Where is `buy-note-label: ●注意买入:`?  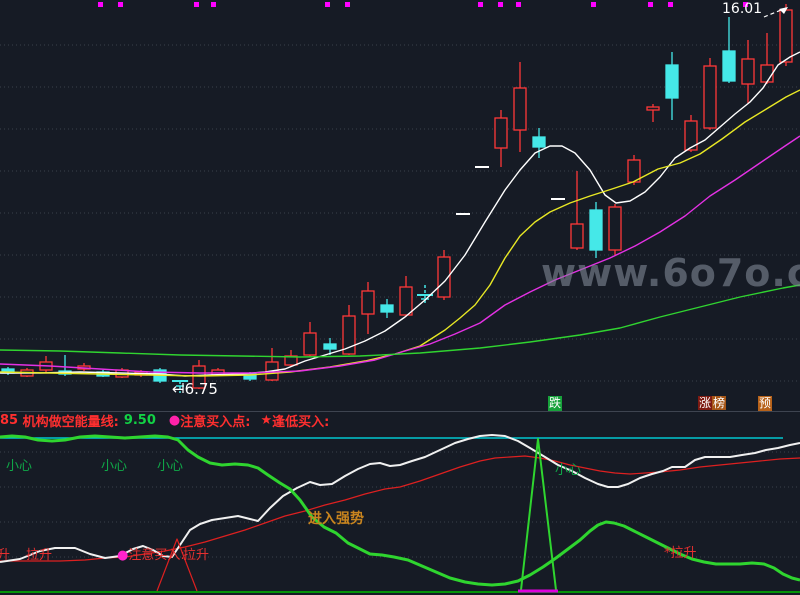
buy-note-label: ●注意买入: is located at coordinates (151, 555).